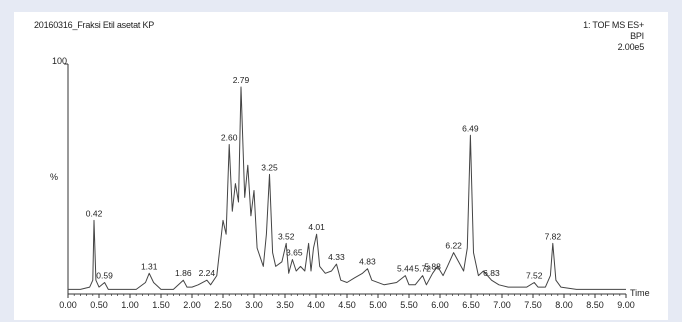  I want to click on peak-label: 6.83, so click(491, 273).